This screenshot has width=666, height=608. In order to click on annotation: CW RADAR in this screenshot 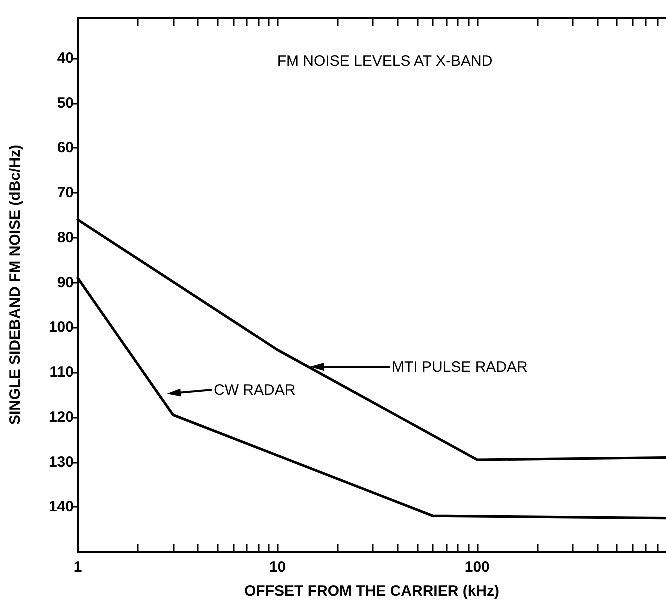, I will do `click(255, 390)`.